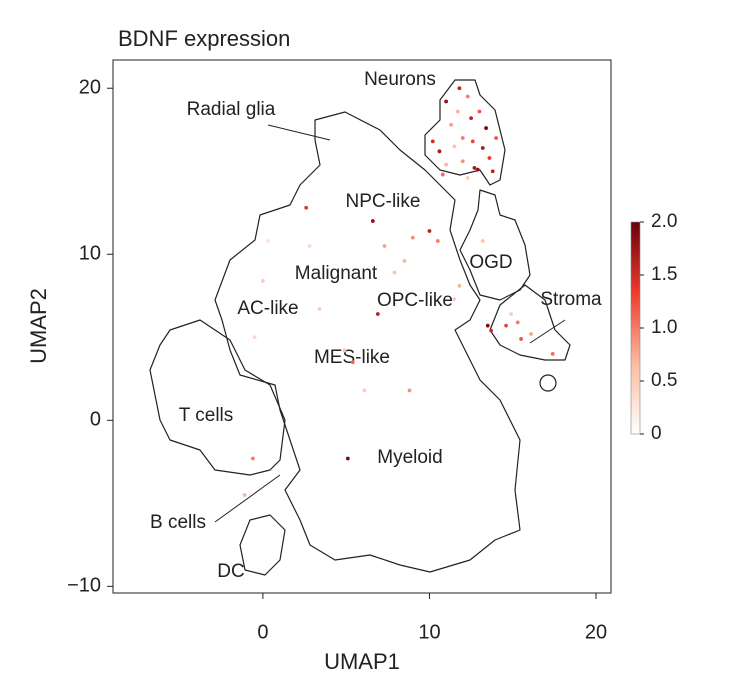  What do you see at coordinates (656, 433) in the screenshot?
I see `colorbar-tick-label: 0` at bounding box center [656, 433].